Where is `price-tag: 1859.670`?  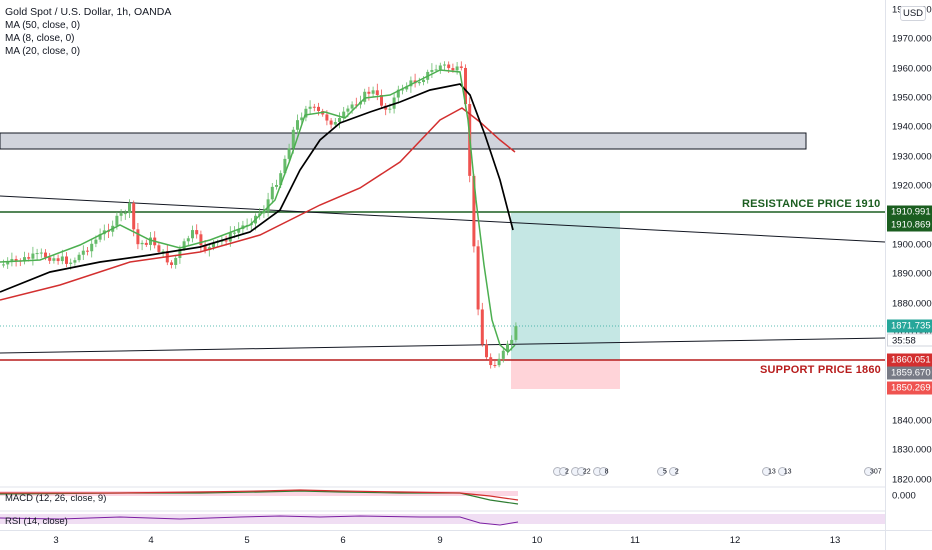
price-tag: 1859.670 is located at coordinates (909, 373).